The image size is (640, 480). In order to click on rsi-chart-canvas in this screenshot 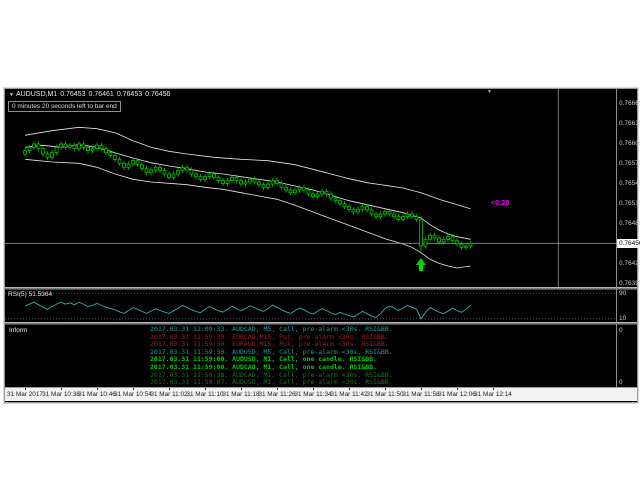, I will do `click(311, 306)`.